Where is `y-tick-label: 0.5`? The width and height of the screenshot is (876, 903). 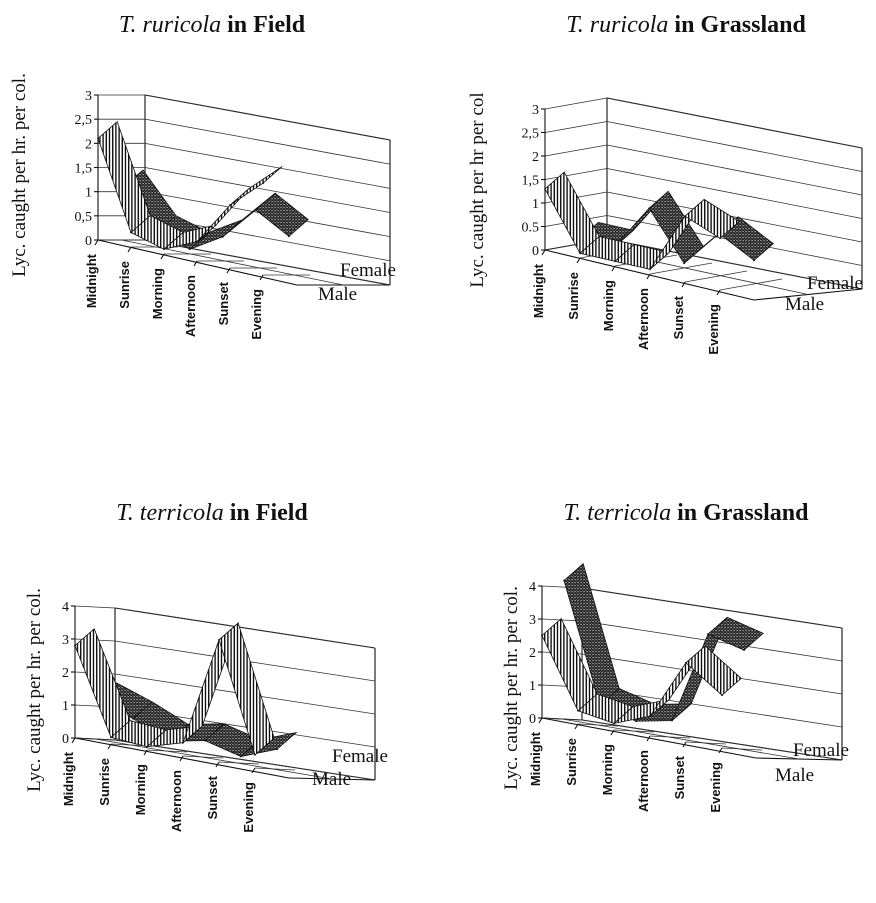
y-tick-label: 0.5 is located at coordinates (531, 228).